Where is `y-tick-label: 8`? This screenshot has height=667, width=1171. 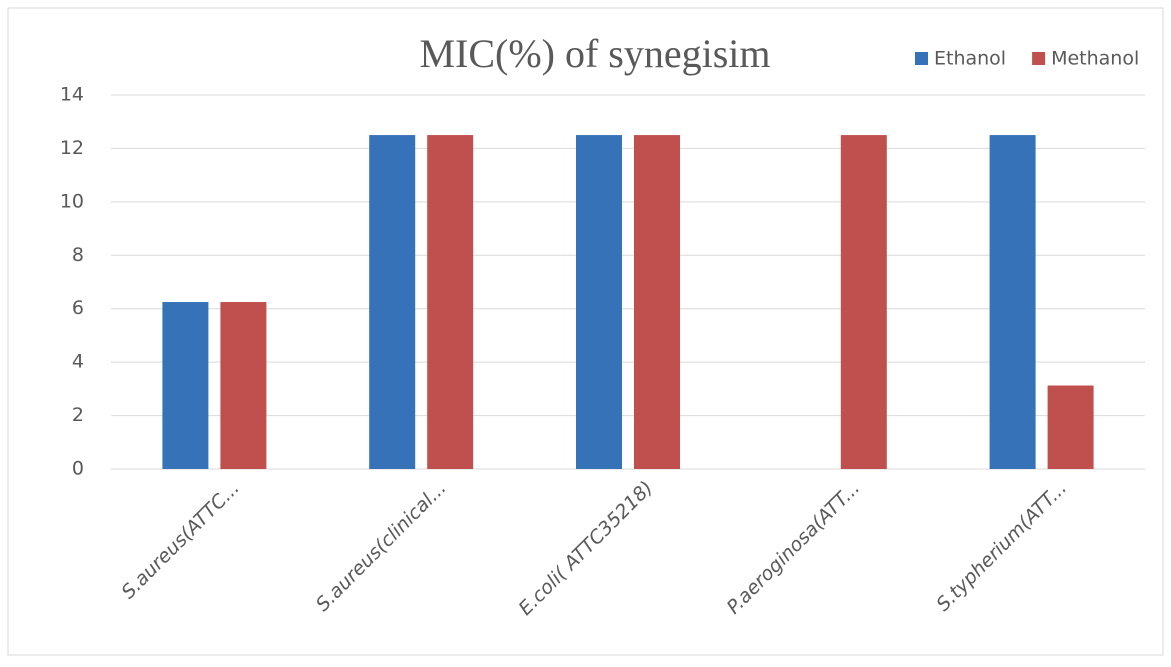 y-tick-label: 8 is located at coordinates (78, 255).